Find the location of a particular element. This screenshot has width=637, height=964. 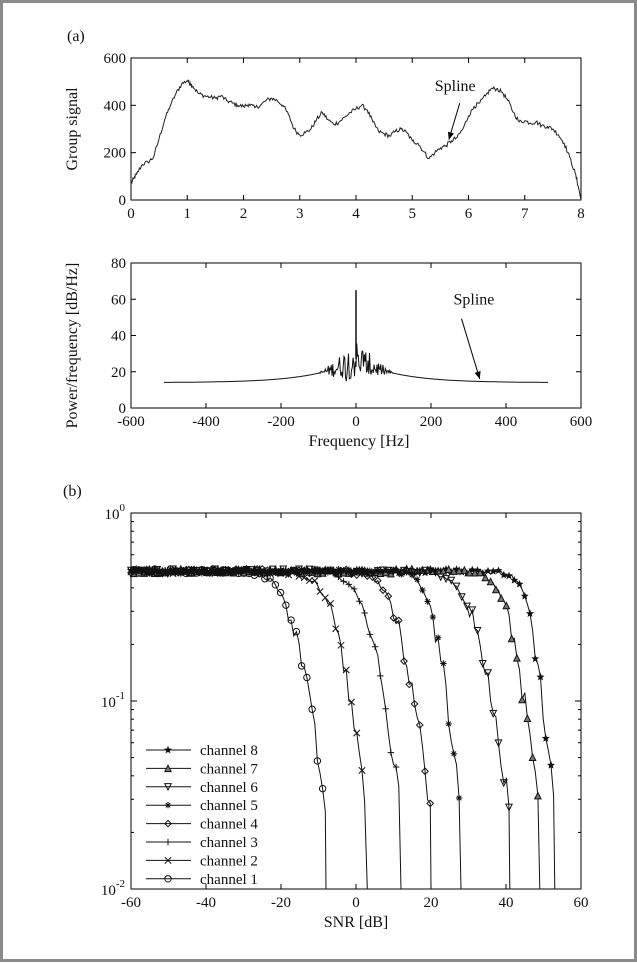

legend-label: channel 3 is located at coordinates (229, 843).